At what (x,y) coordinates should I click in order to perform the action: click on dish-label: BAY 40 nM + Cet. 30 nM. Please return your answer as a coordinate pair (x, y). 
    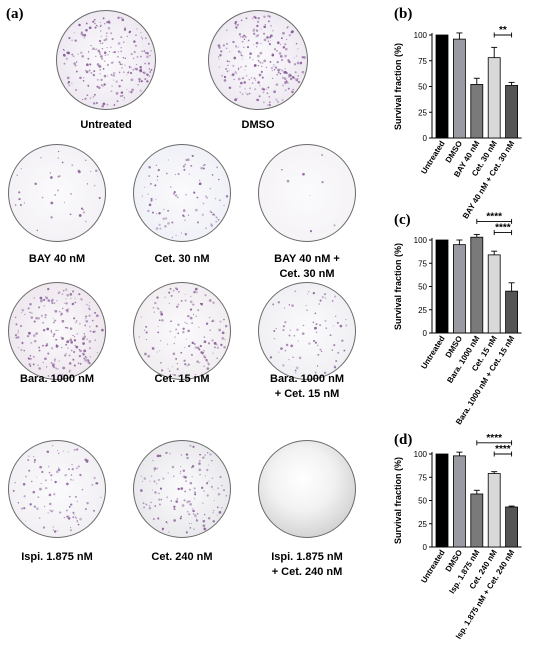
    Looking at the image, I should click on (307, 266).